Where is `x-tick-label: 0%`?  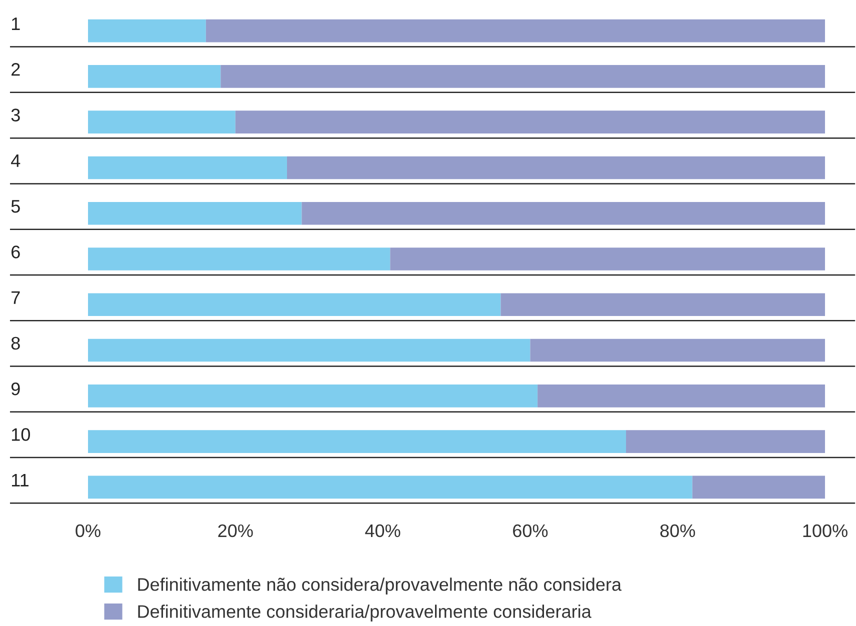
x-tick-label: 0% is located at coordinates (88, 531).